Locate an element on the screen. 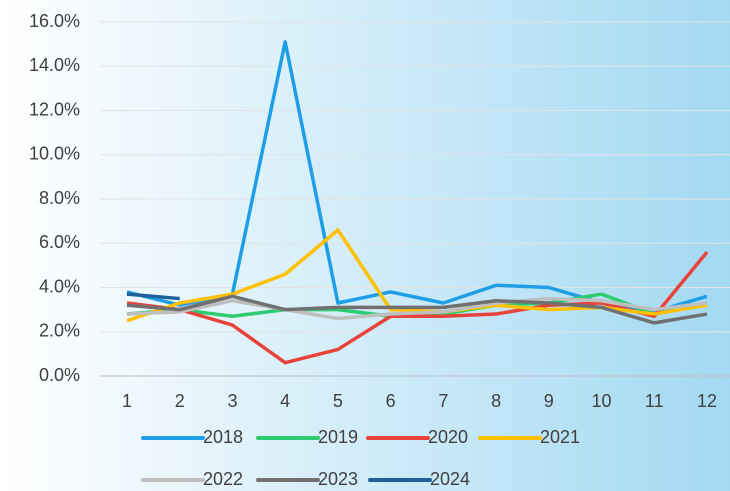 This screenshot has width=730, height=491. y-tick-label: 4.0% is located at coordinates (59, 286).